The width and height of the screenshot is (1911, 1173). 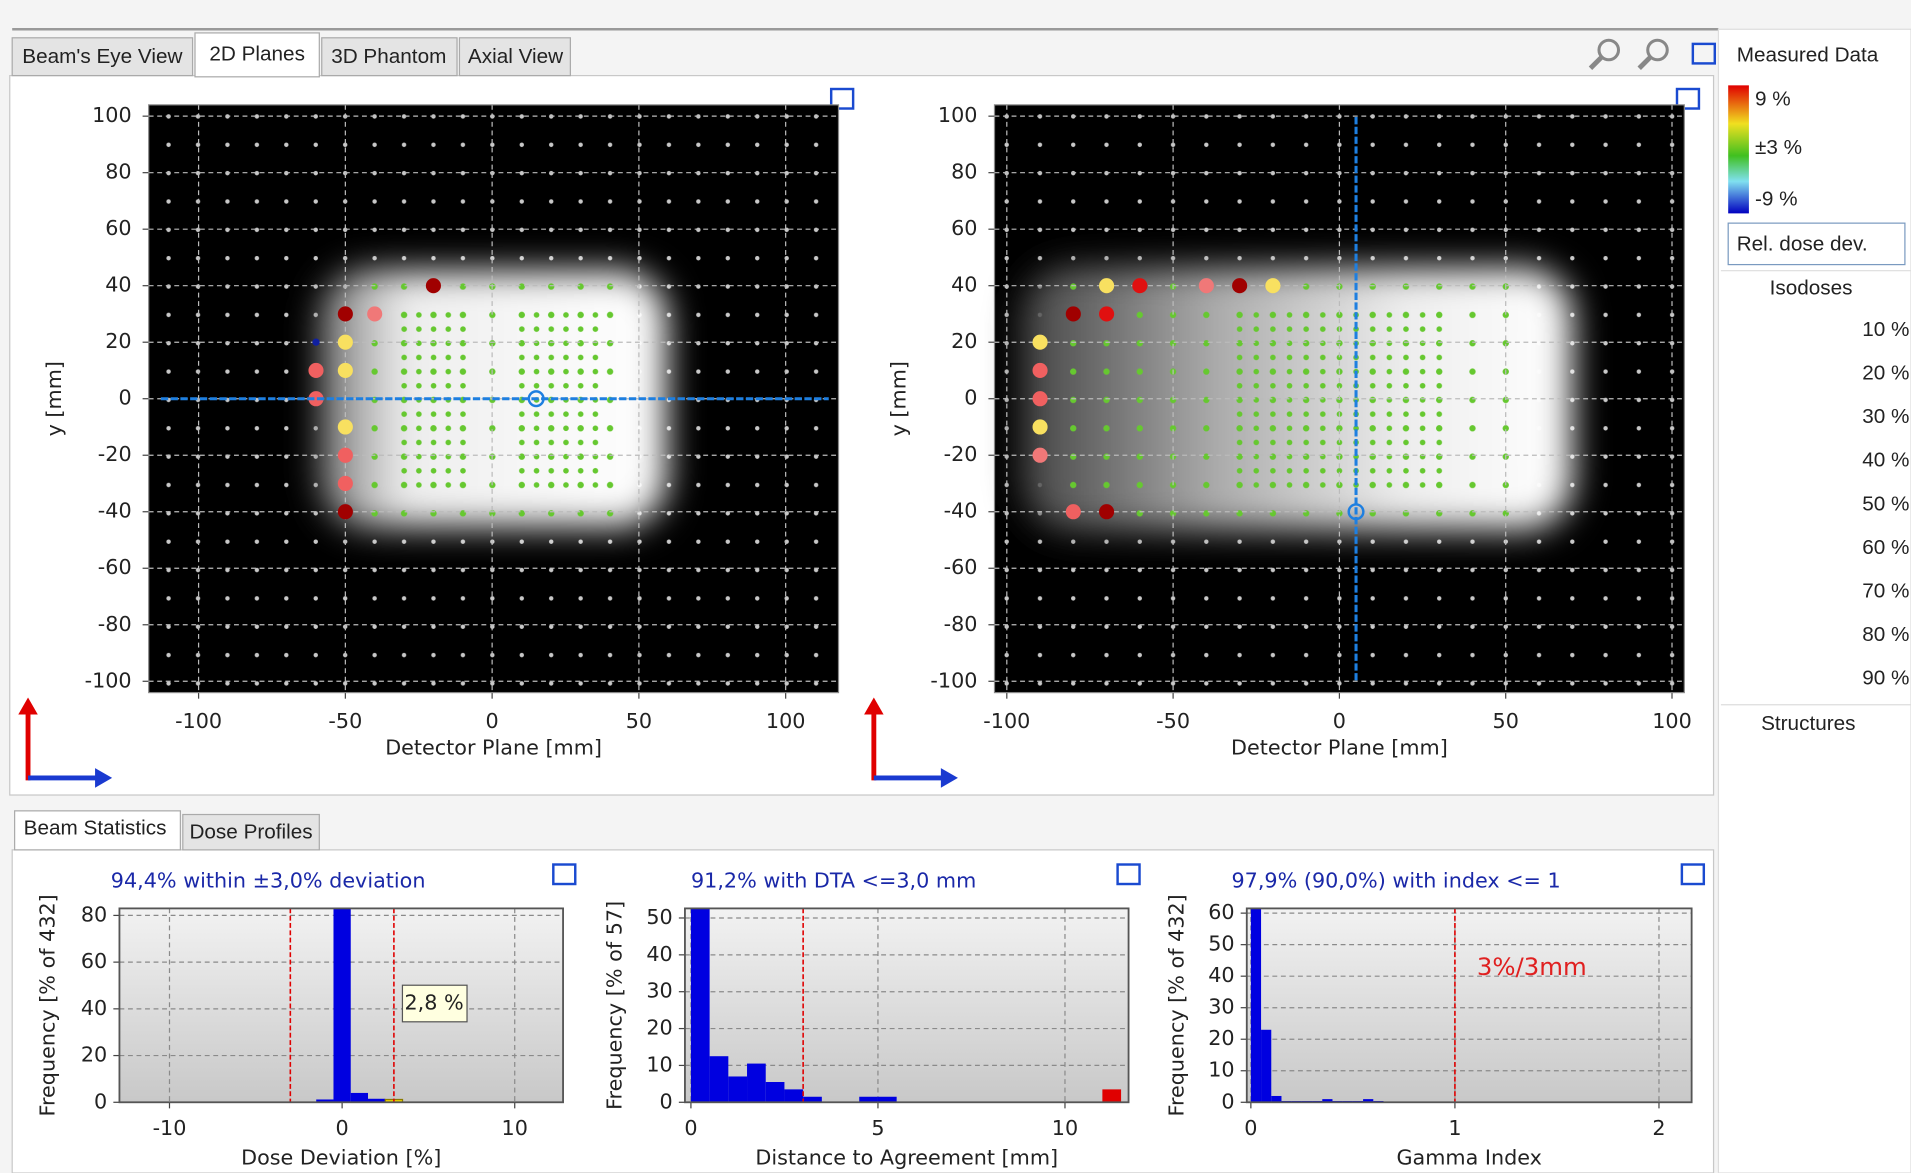 I want to click on isodose-item: 90 %, so click(x=1885, y=678).